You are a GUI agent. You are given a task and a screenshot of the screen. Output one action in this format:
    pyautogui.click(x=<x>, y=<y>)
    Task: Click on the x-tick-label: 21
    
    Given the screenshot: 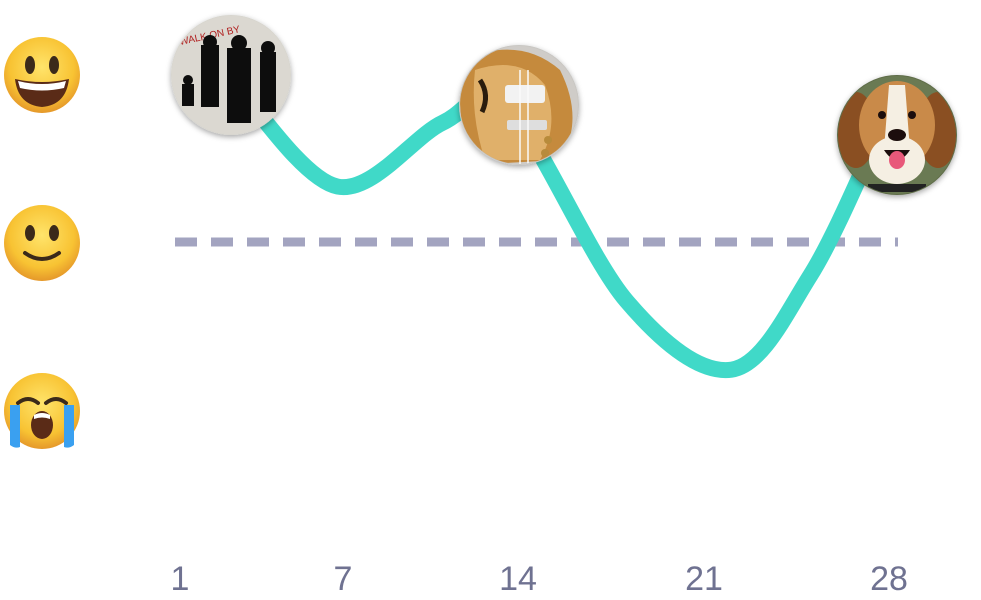 What is the action you would take?
    pyautogui.click(x=704, y=579)
    